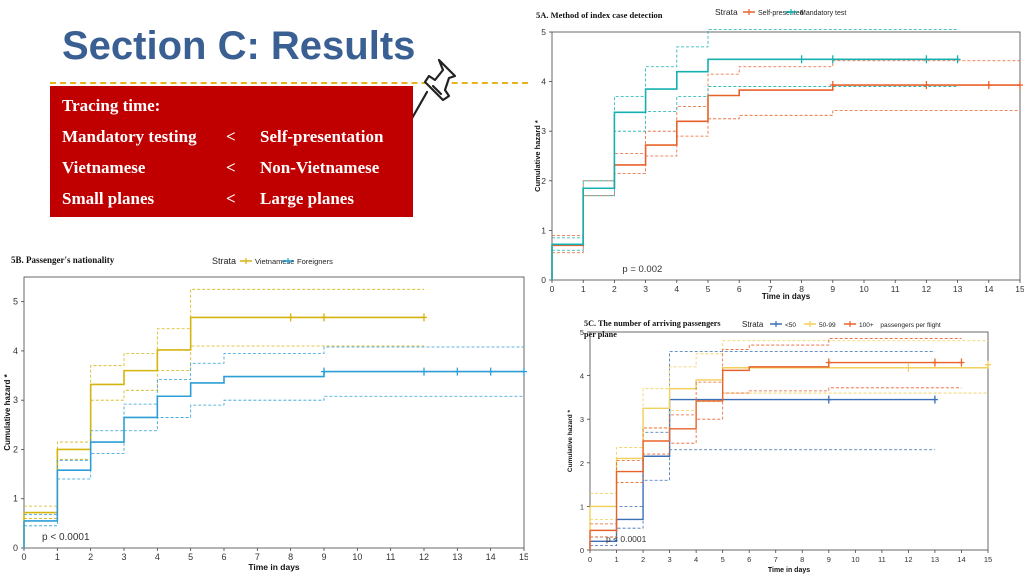 The height and width of the screenshot is (576, 1024). I want to click on chart-5b-xtick-label: 4, so click(157, 557).